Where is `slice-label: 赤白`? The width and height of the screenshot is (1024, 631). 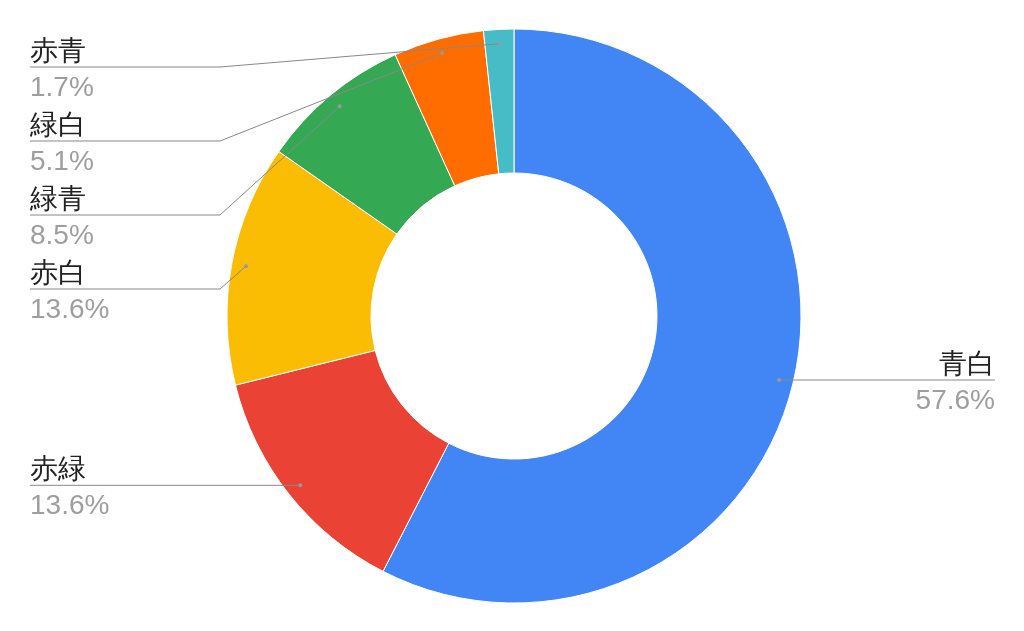 slice-label: 赤白 is located at coordinates (58, 272).